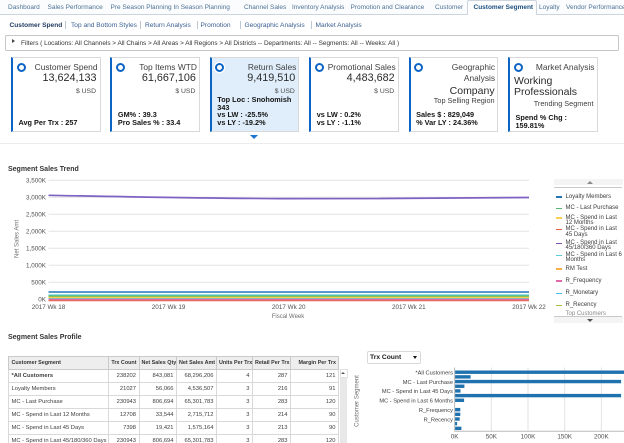  What do you see at coordinates (358, 401) in the screenshot?
I see `svg-text: Customer Segment` at bounding box center [358, 401].